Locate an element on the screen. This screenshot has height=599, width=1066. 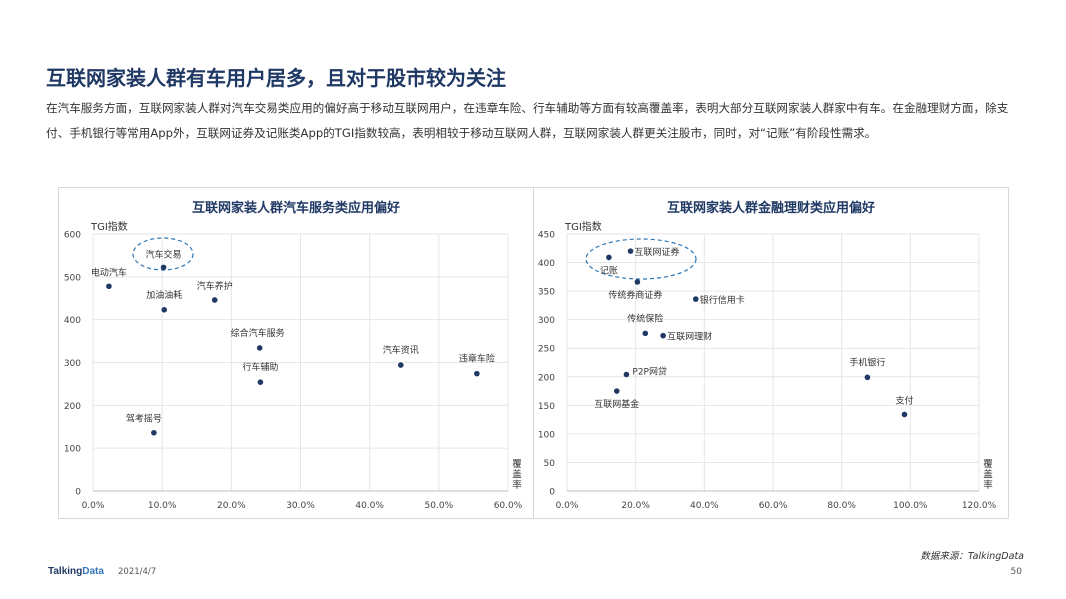
data-point-label: 支付 is located at coordinates (904, 400).